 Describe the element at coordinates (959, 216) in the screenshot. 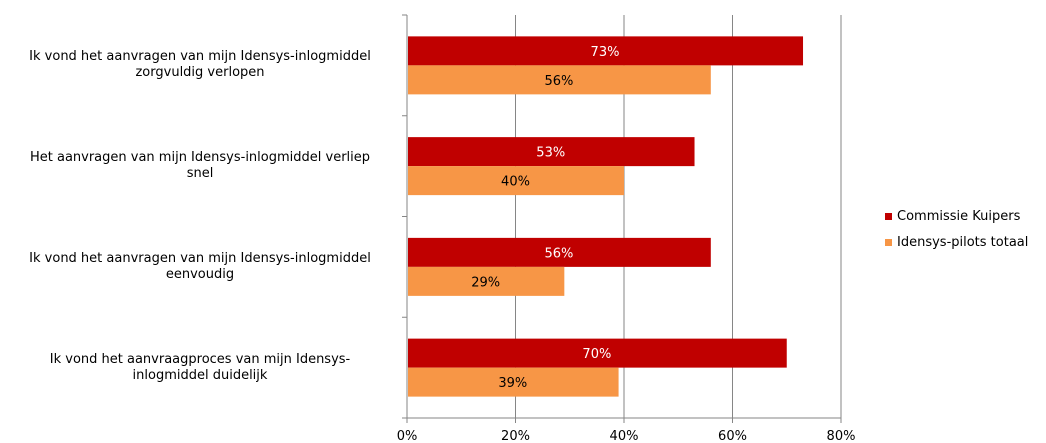

I see `legend-label-series-1: Commissie Kuipers` at that location.